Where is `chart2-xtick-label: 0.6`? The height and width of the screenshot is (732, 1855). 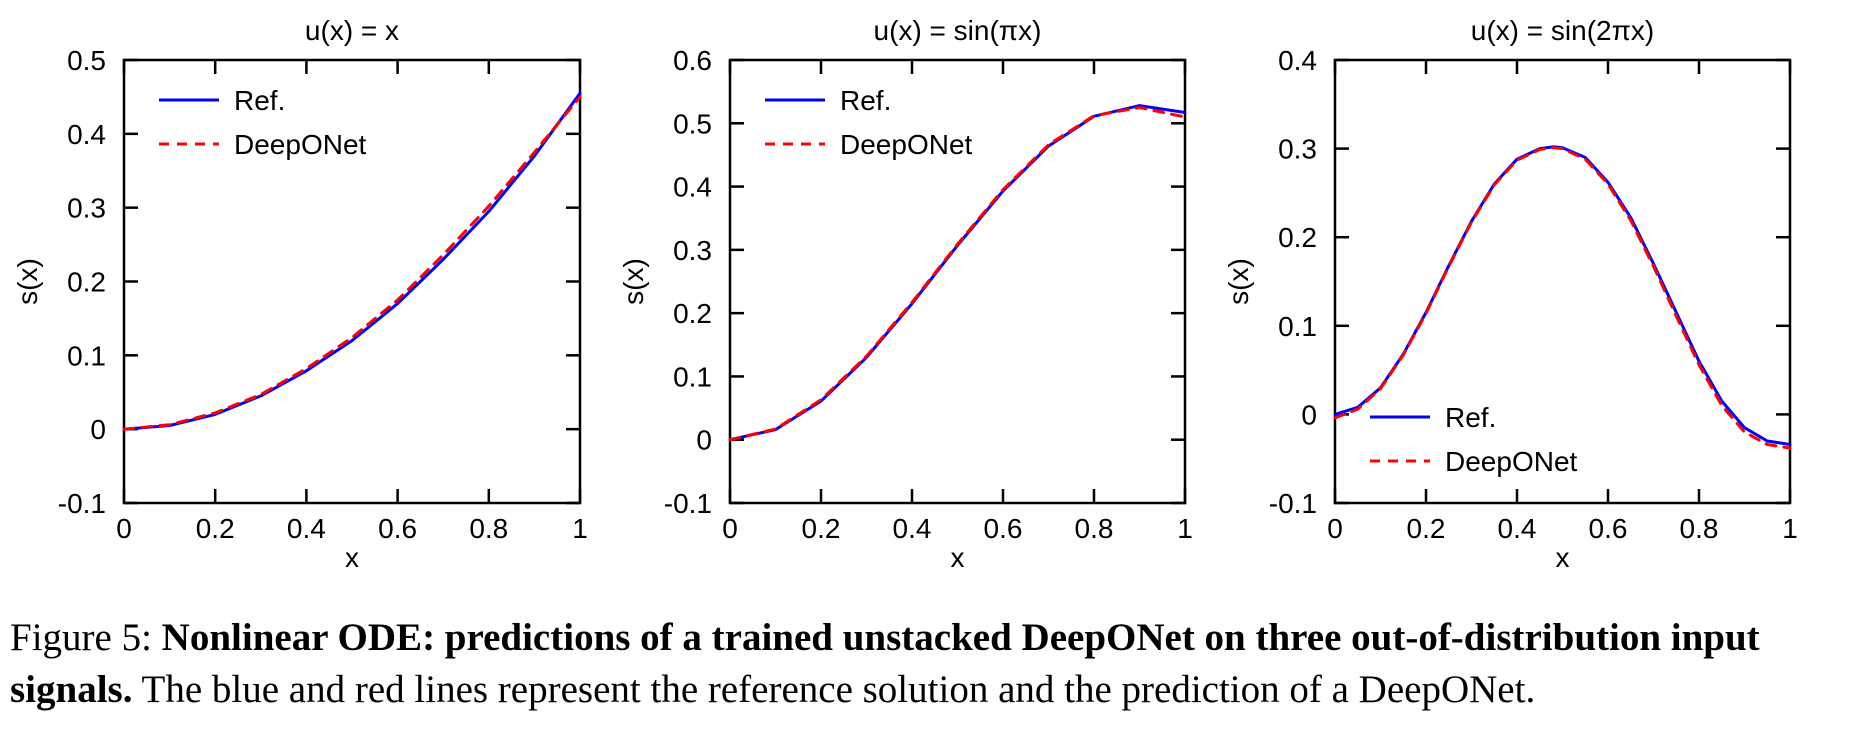 chart2-xtick-label: 0.6 is located at coordinates (1003, 528).